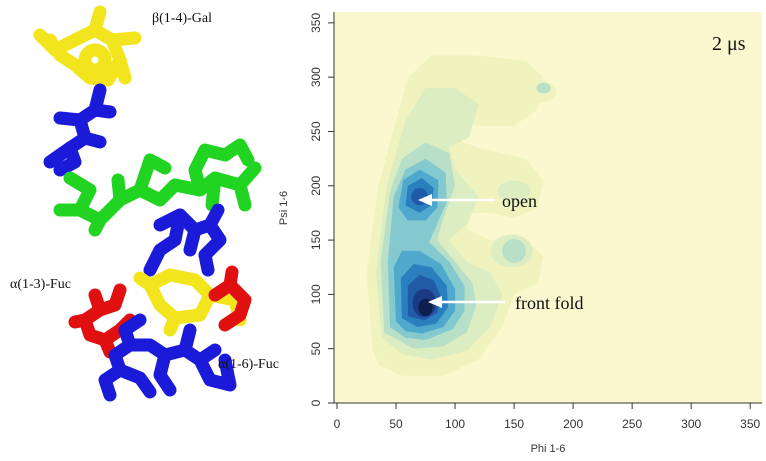 The image size is (766, 461). Describe the element at coordinates (248, 364) in the screenshot. I see `label-fuc16: α(1-6)-Fuc` at that location.